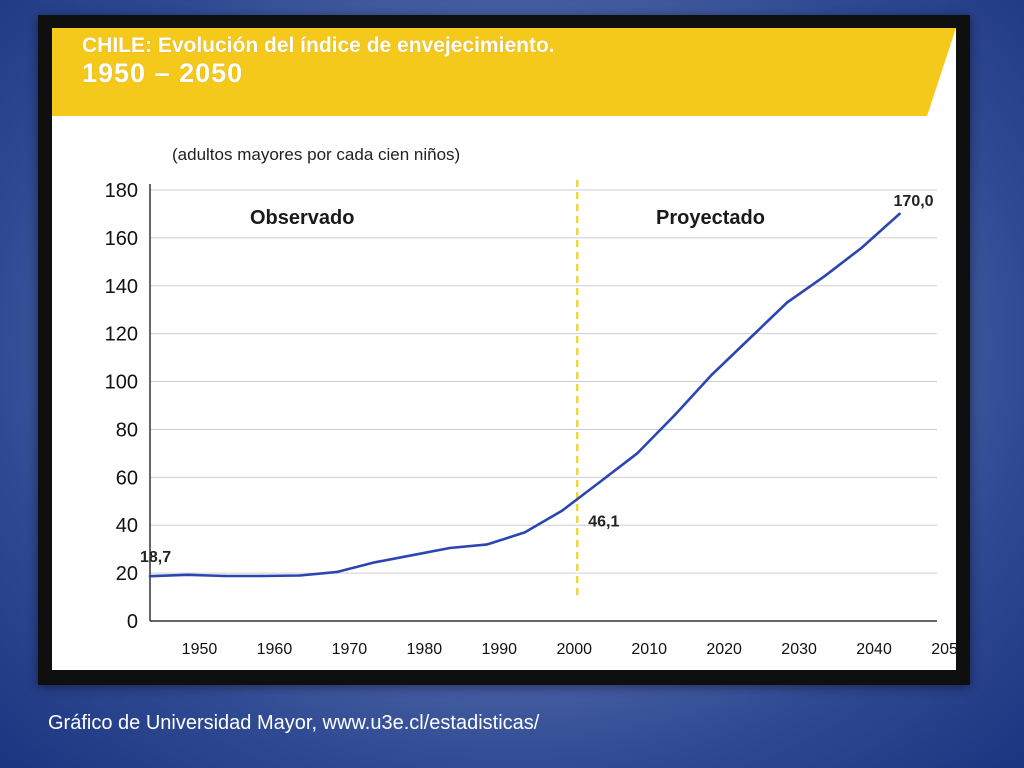 The image size is (1024, 768). Describe the element at coordinates (121, 406) in the screenshot. I see `y-tick-labels: 0 20 40 60 80 100 120 140 160 180` at that location.